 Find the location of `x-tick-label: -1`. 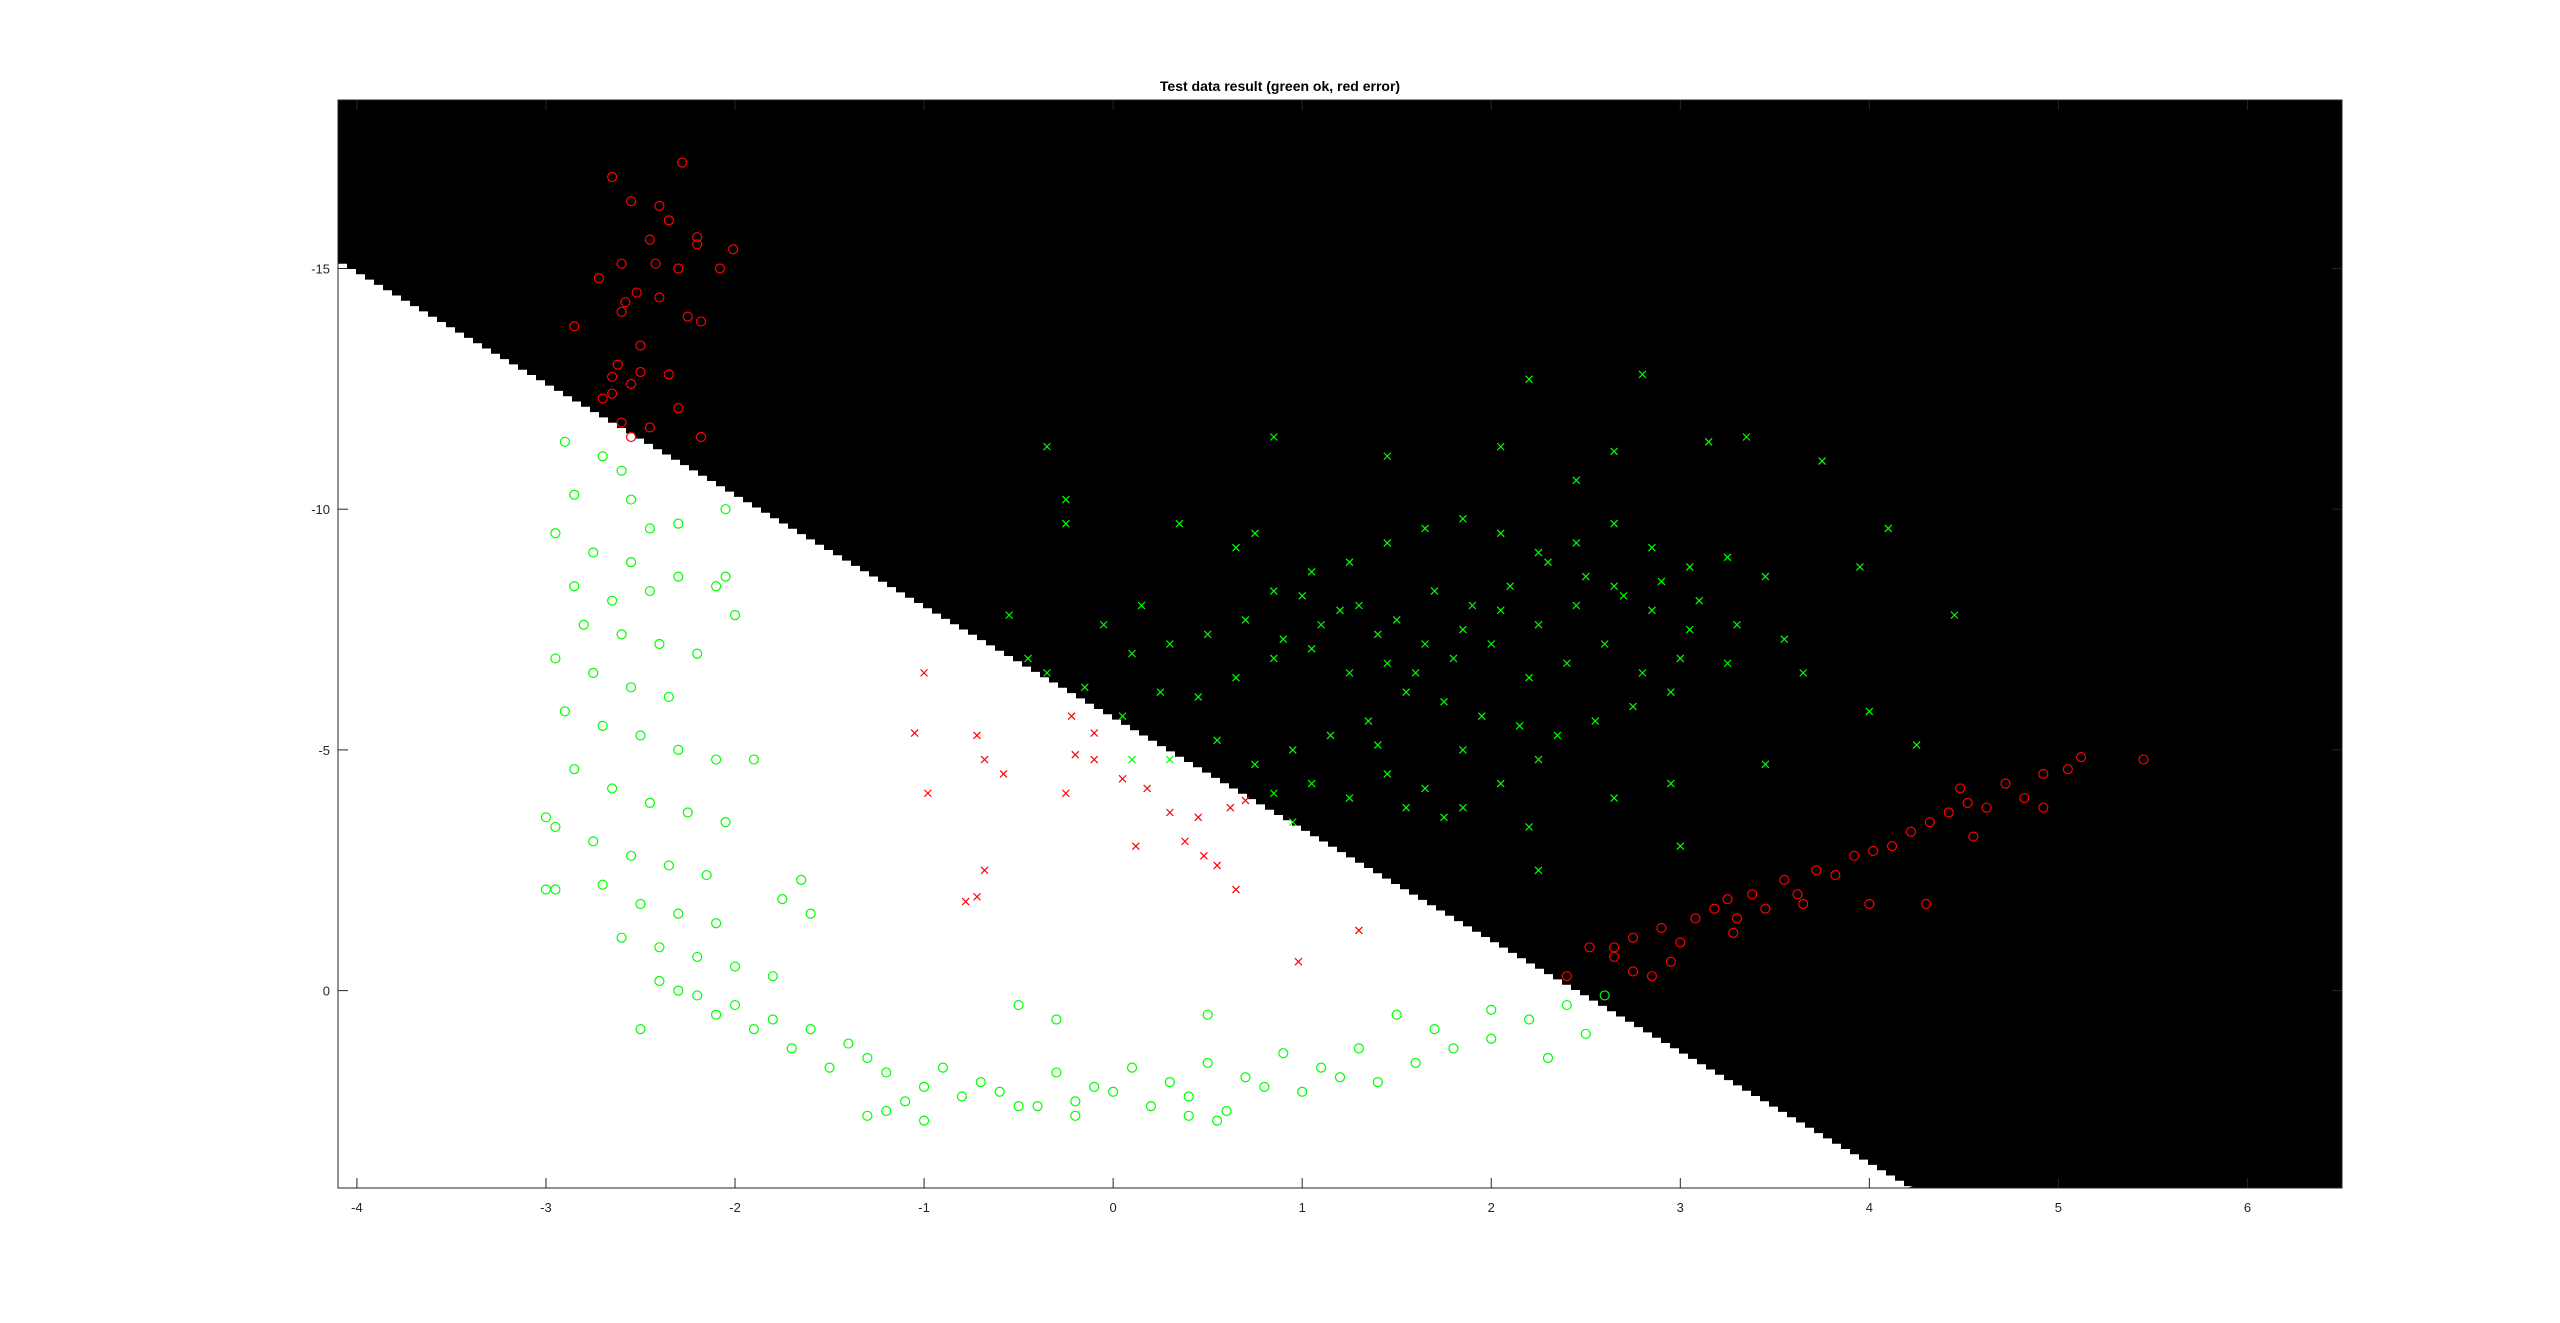

x-tick-label: -1 is located at coordinates (924, 1207).